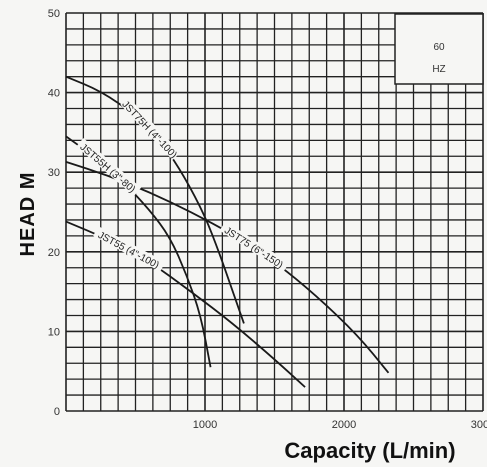  What do you see at coordinates (344, 425) in the screenshot?
I see `x-tick-label: 2000` at bounding box center [344, 425].